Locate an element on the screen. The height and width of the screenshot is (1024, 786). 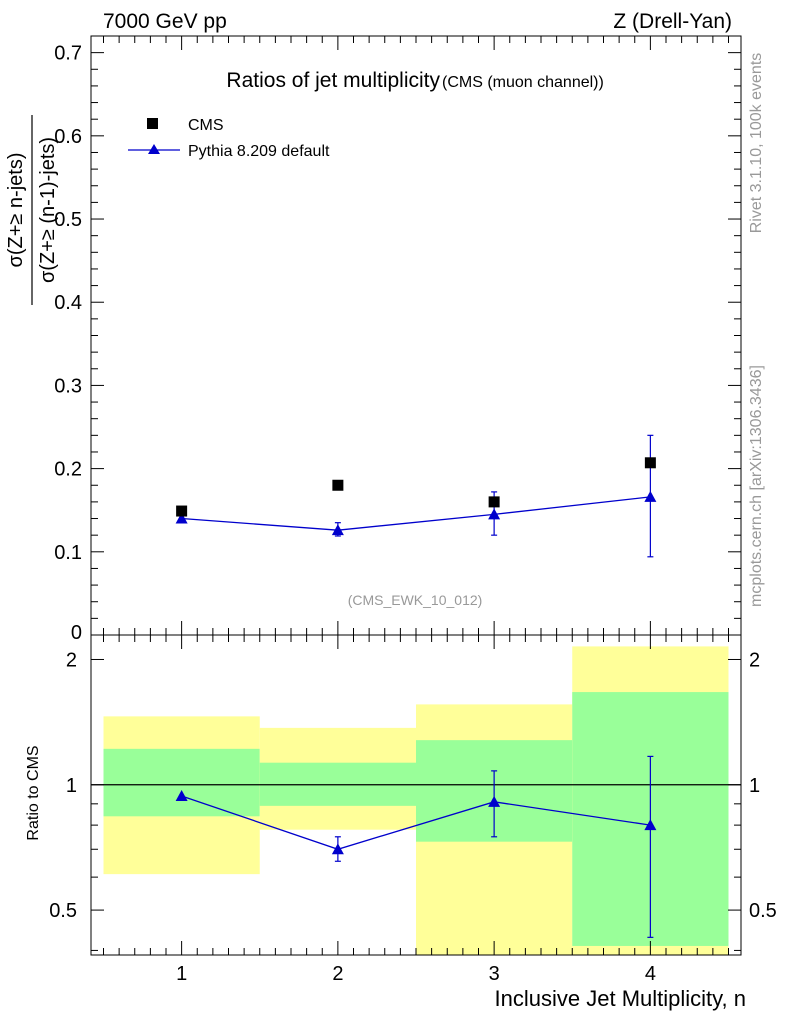
mcplots-label: mcplots.cern.ch [arXiv:1306.3436] is located at coordinates (756, 486).